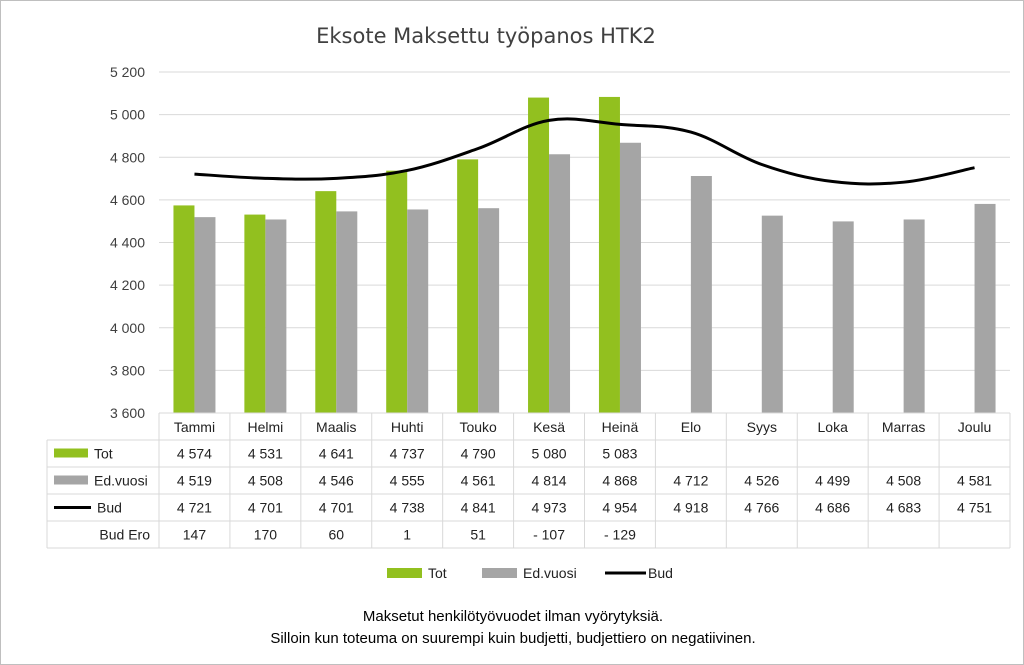  Describe the element at coordinates (904, 427) in the screenshot. I see `category-label: Marras` at that location.